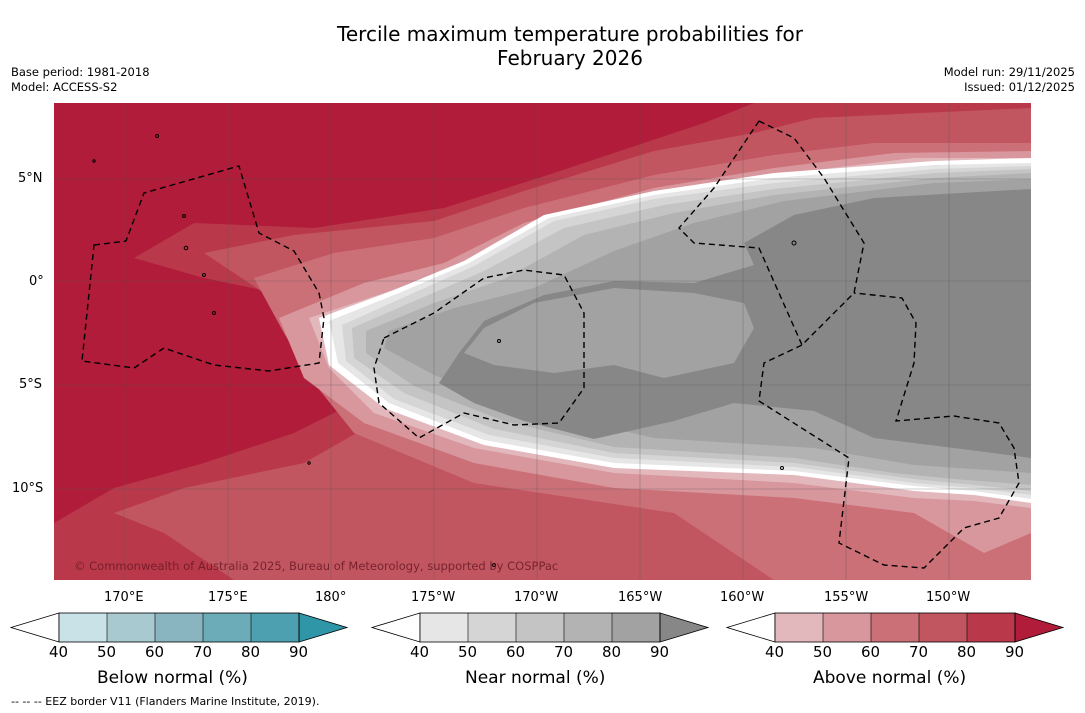 The image size is (1085, 713). What do you see at coordinates (30, 178) in the screenshot?
I see `lat-label-5n: 5°N` at bounding box center [30, 178].